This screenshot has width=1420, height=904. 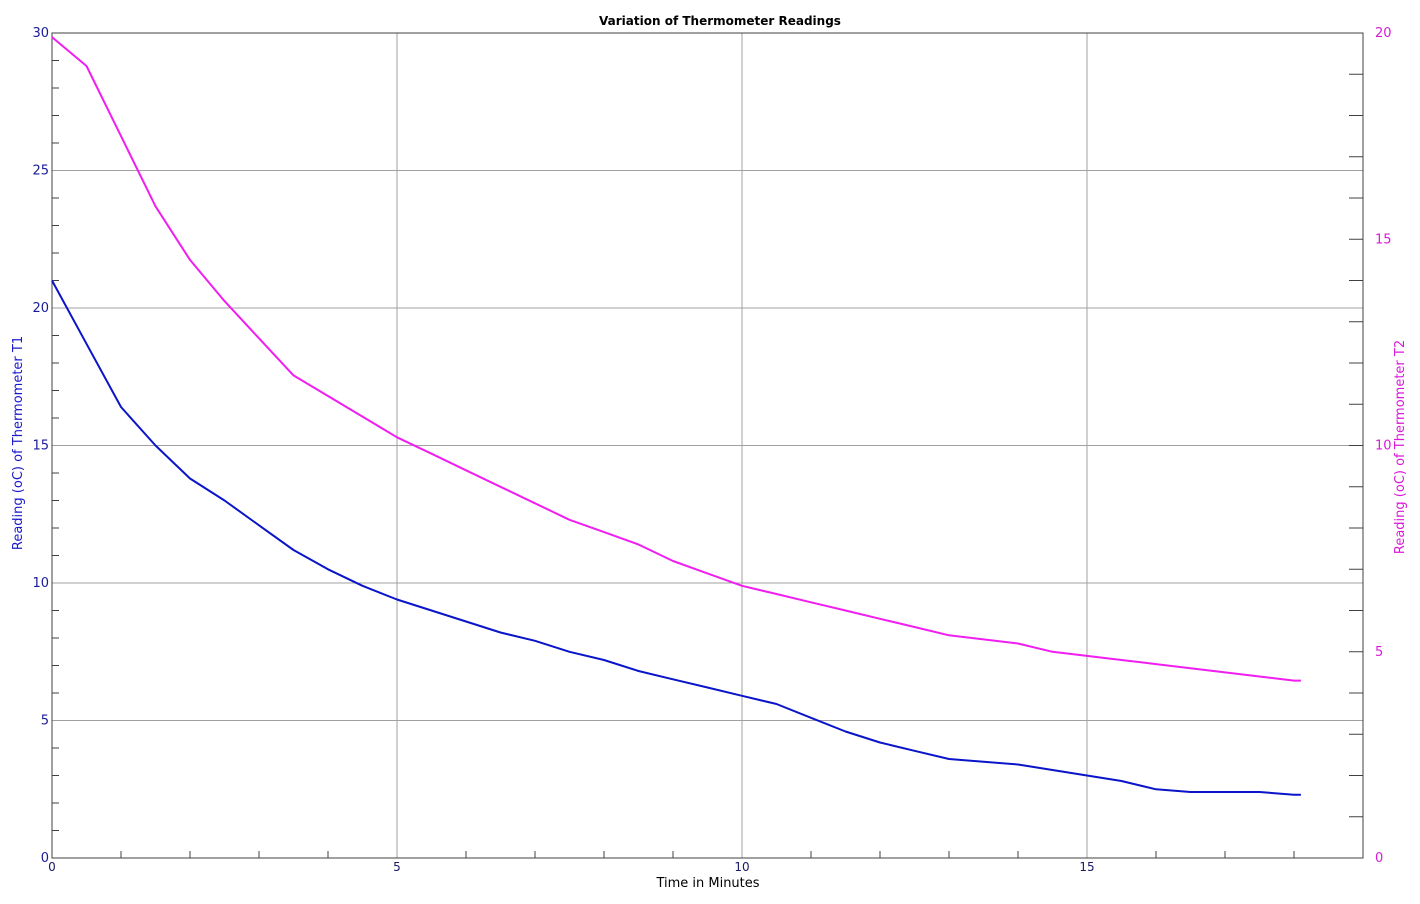 What do you see at coordinates (40, 446) in the screenshot?
I see `y-left-tick-label: 15` at bounding box center [40, 446].